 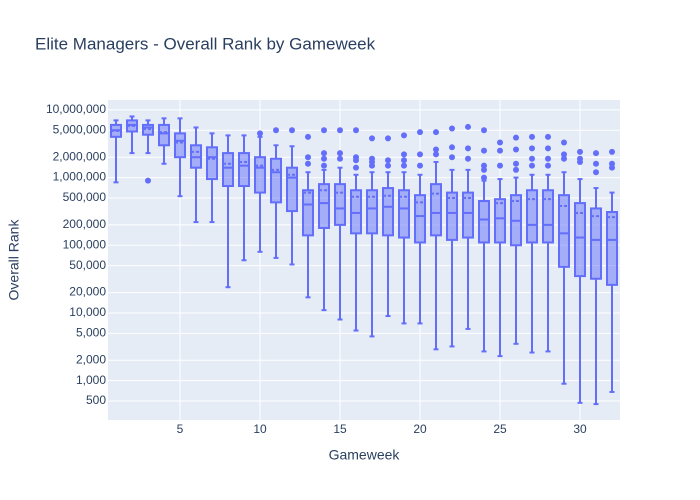 What do you see at coordinates (87, 265) in the screenshot?
I see `y-tick-label: 50,000` at bounding box center [87, 265].